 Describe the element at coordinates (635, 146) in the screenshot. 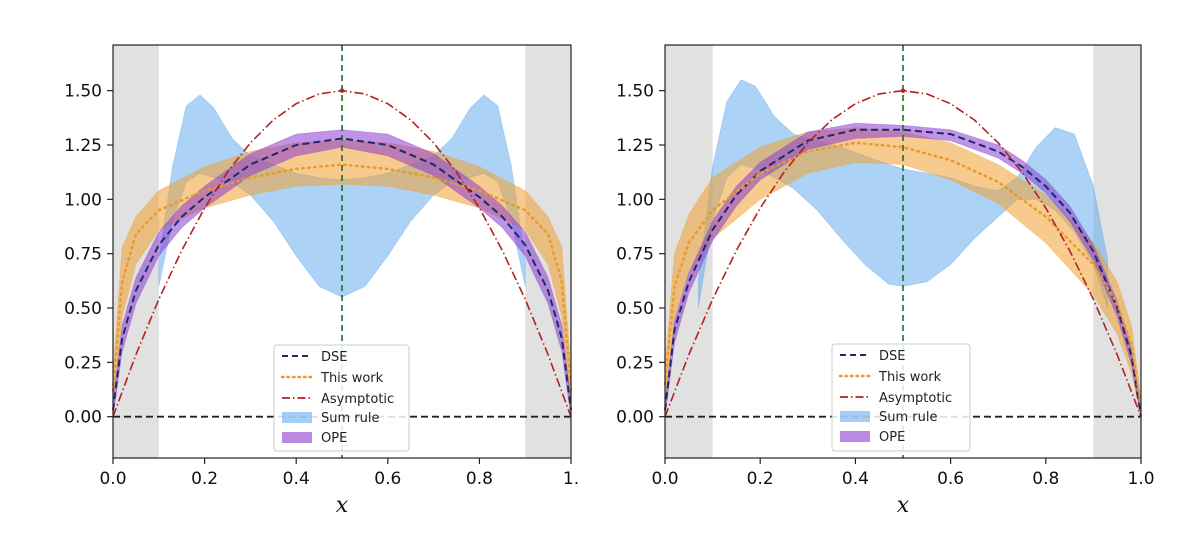

I see `right-y-tick-label-5: 1.25` at that location.